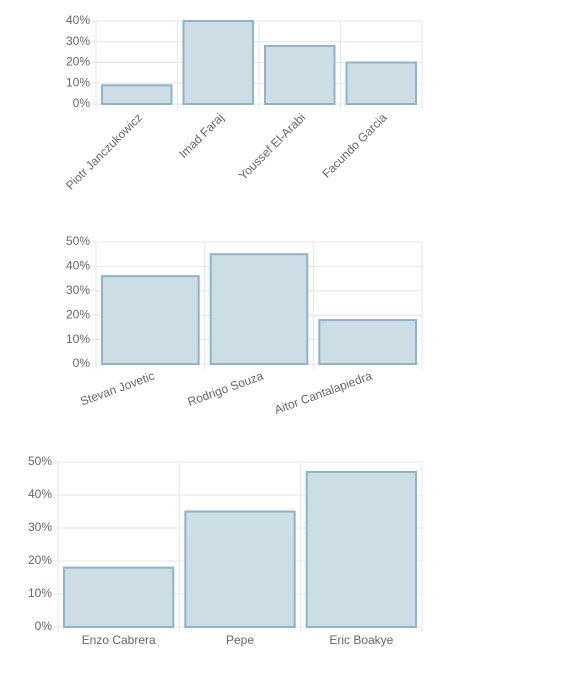  Describe the element at coordinates (272, 146) in the screenshot. I see `x-tick-label: Youssef El-Arabi` at that location.